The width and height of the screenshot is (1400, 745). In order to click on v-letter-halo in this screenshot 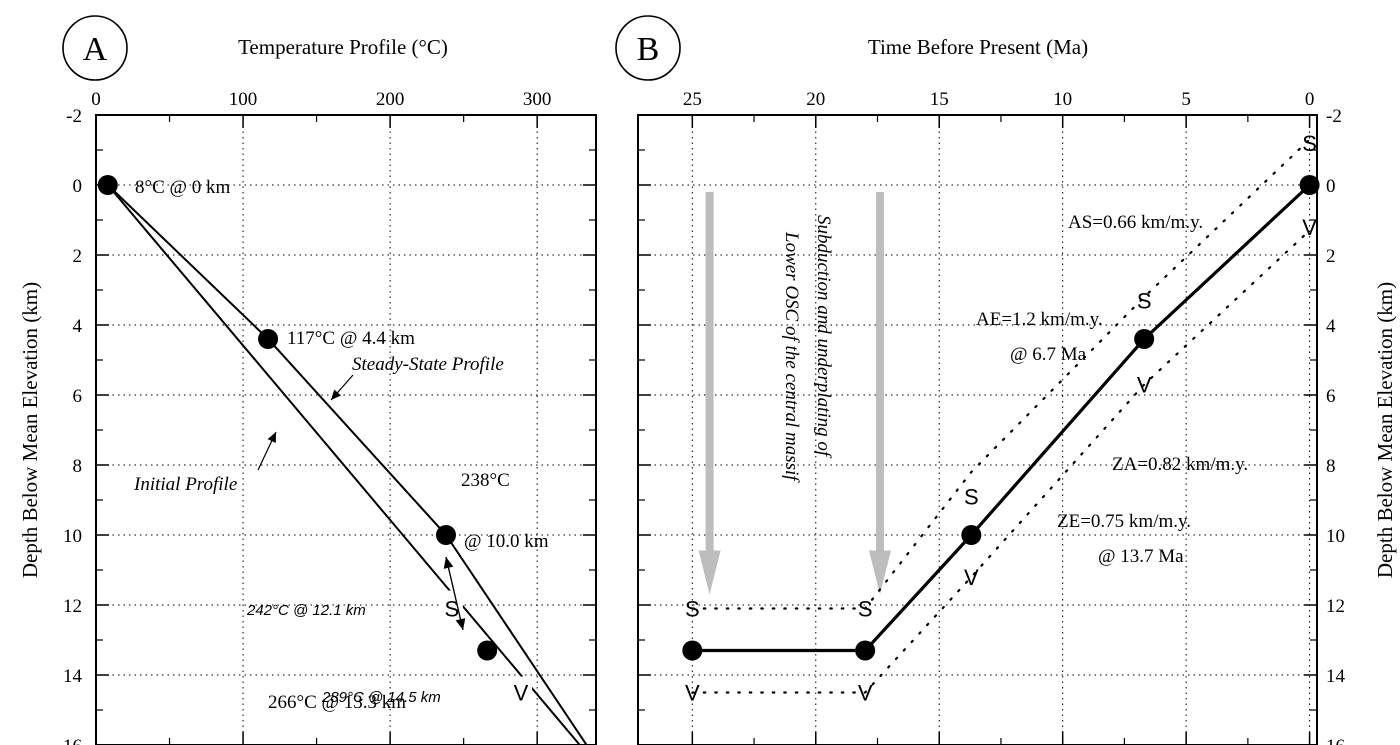, I will do `click(521, 690)`.